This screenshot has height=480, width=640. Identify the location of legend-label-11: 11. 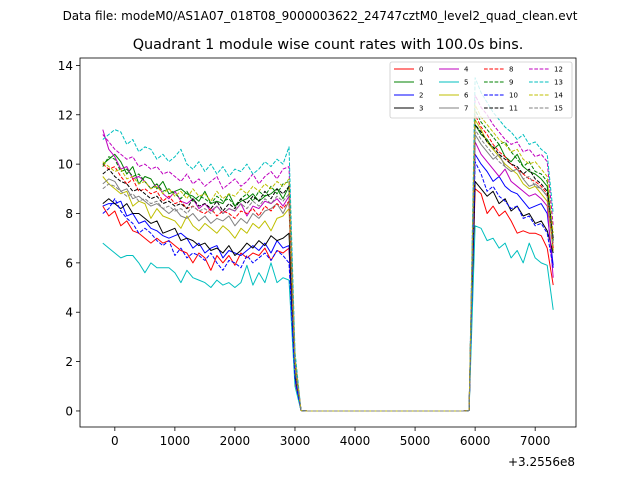
(513, 109).